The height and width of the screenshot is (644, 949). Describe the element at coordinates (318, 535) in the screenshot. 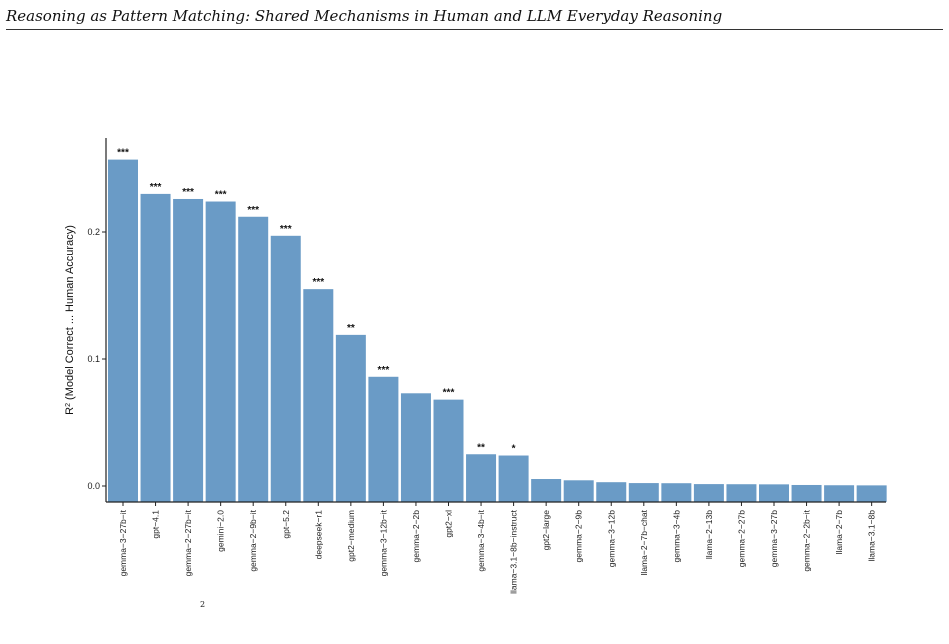

I see `x-tick-label: deepseek−r1` at that location.